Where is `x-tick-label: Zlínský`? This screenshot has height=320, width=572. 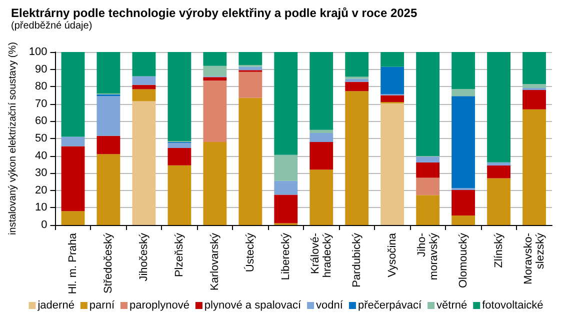 x-tick-label: Zlínský is located at coordinates (498, 250).